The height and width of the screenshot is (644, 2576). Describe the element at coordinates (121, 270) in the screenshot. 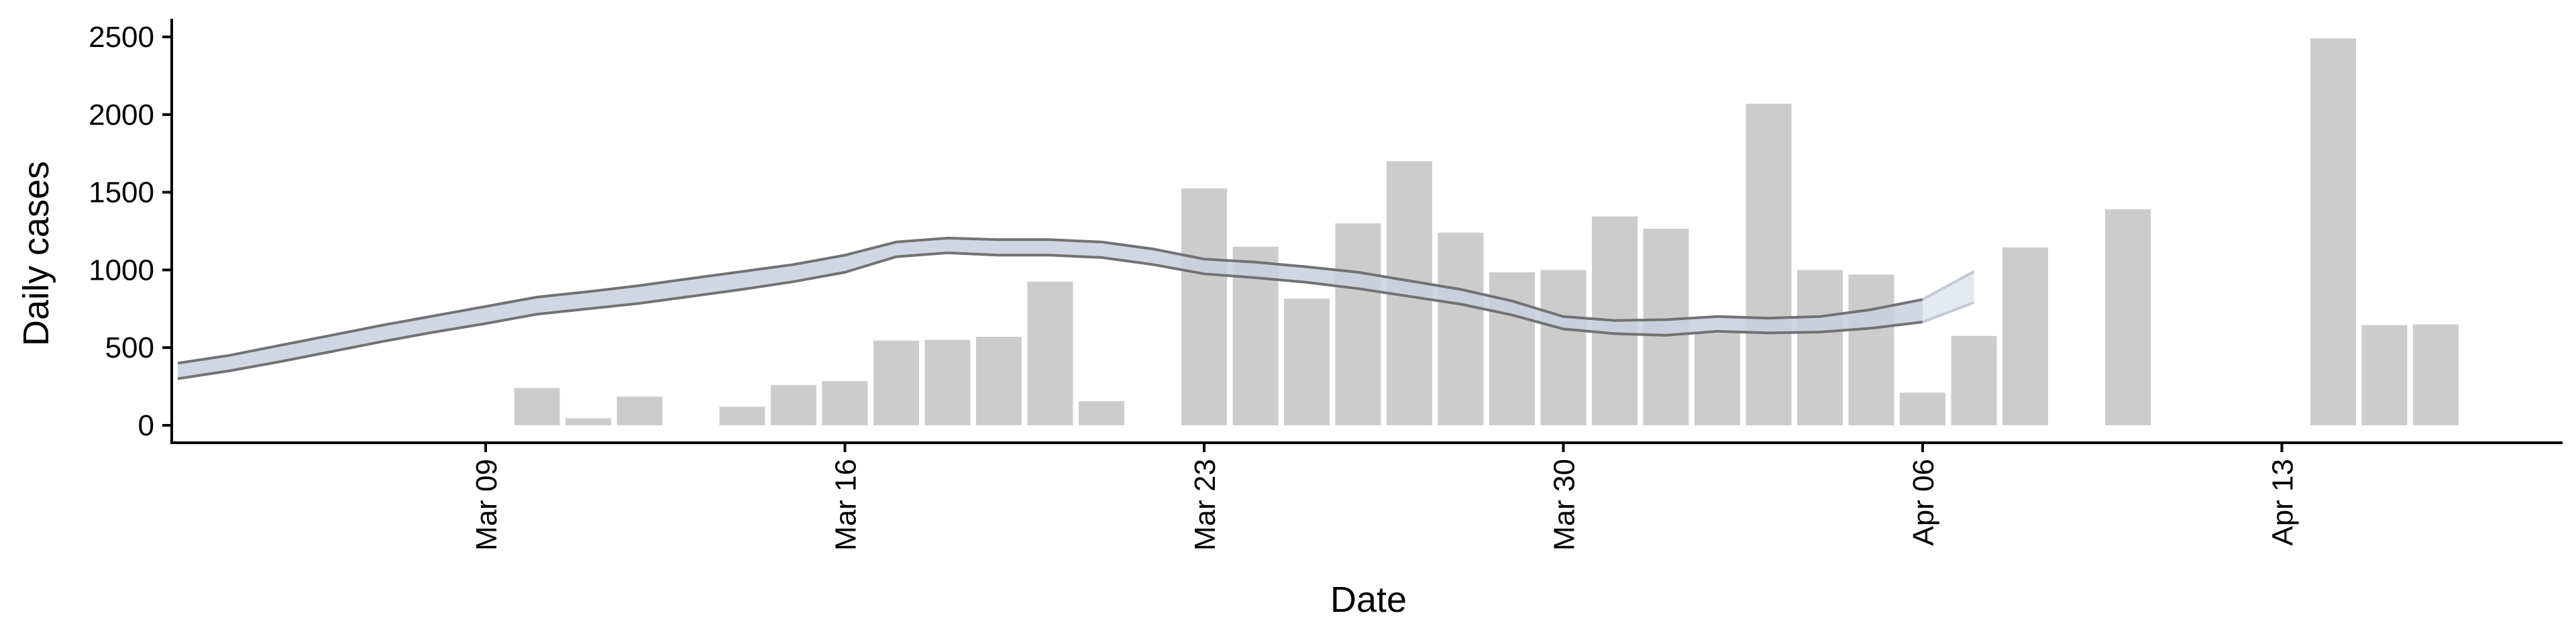

I see `y-tick-label: 1000` at that location.